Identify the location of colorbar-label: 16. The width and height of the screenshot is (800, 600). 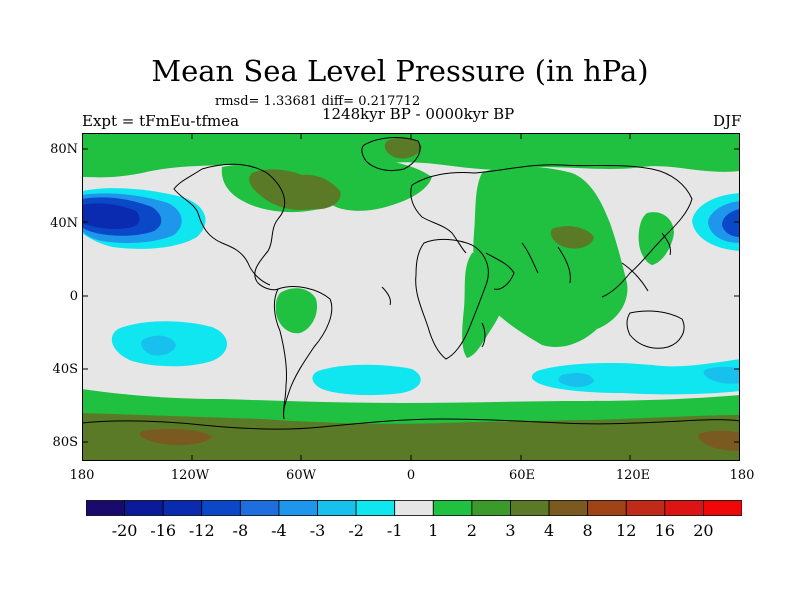
(664, 530).